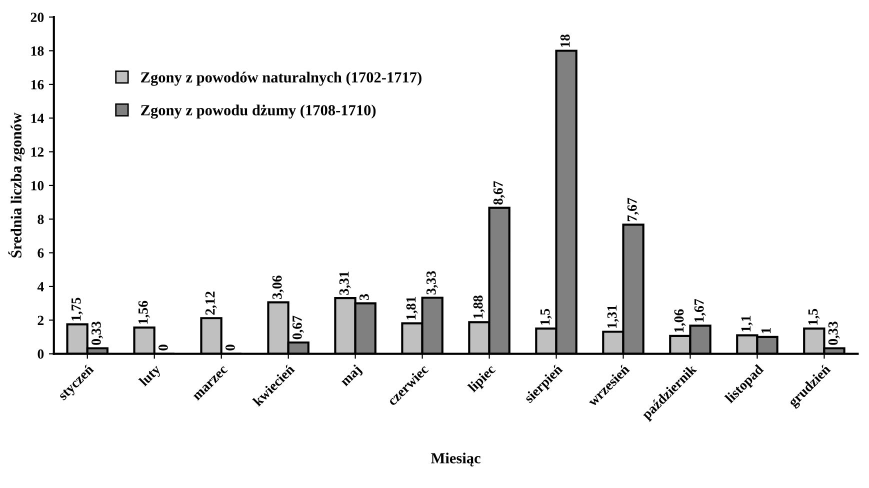  Describe the element at coordinates (41, 253) in the screenshot. I see `y-tick-label: 6` at that location.